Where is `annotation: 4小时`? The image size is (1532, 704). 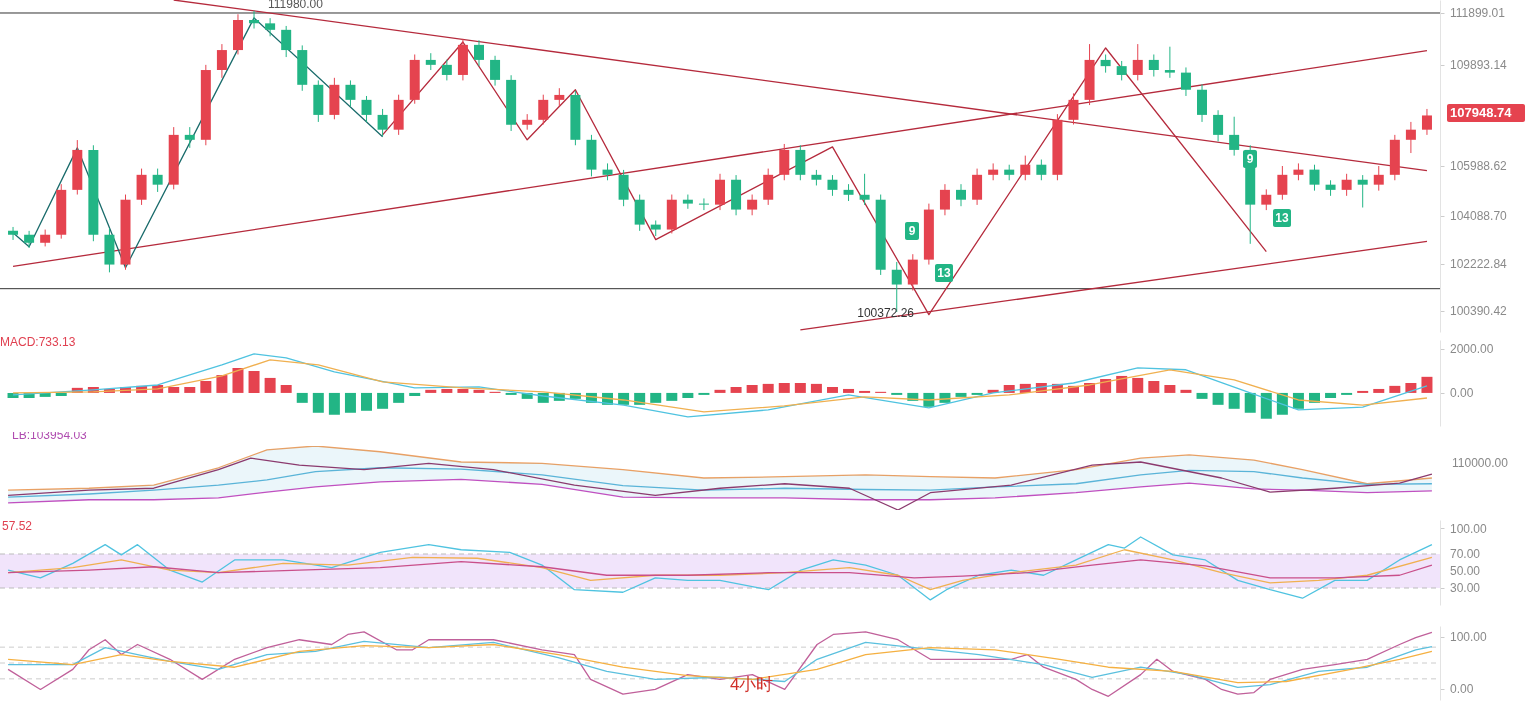
annotation: 4小时 is located at coordinates (752, 684).